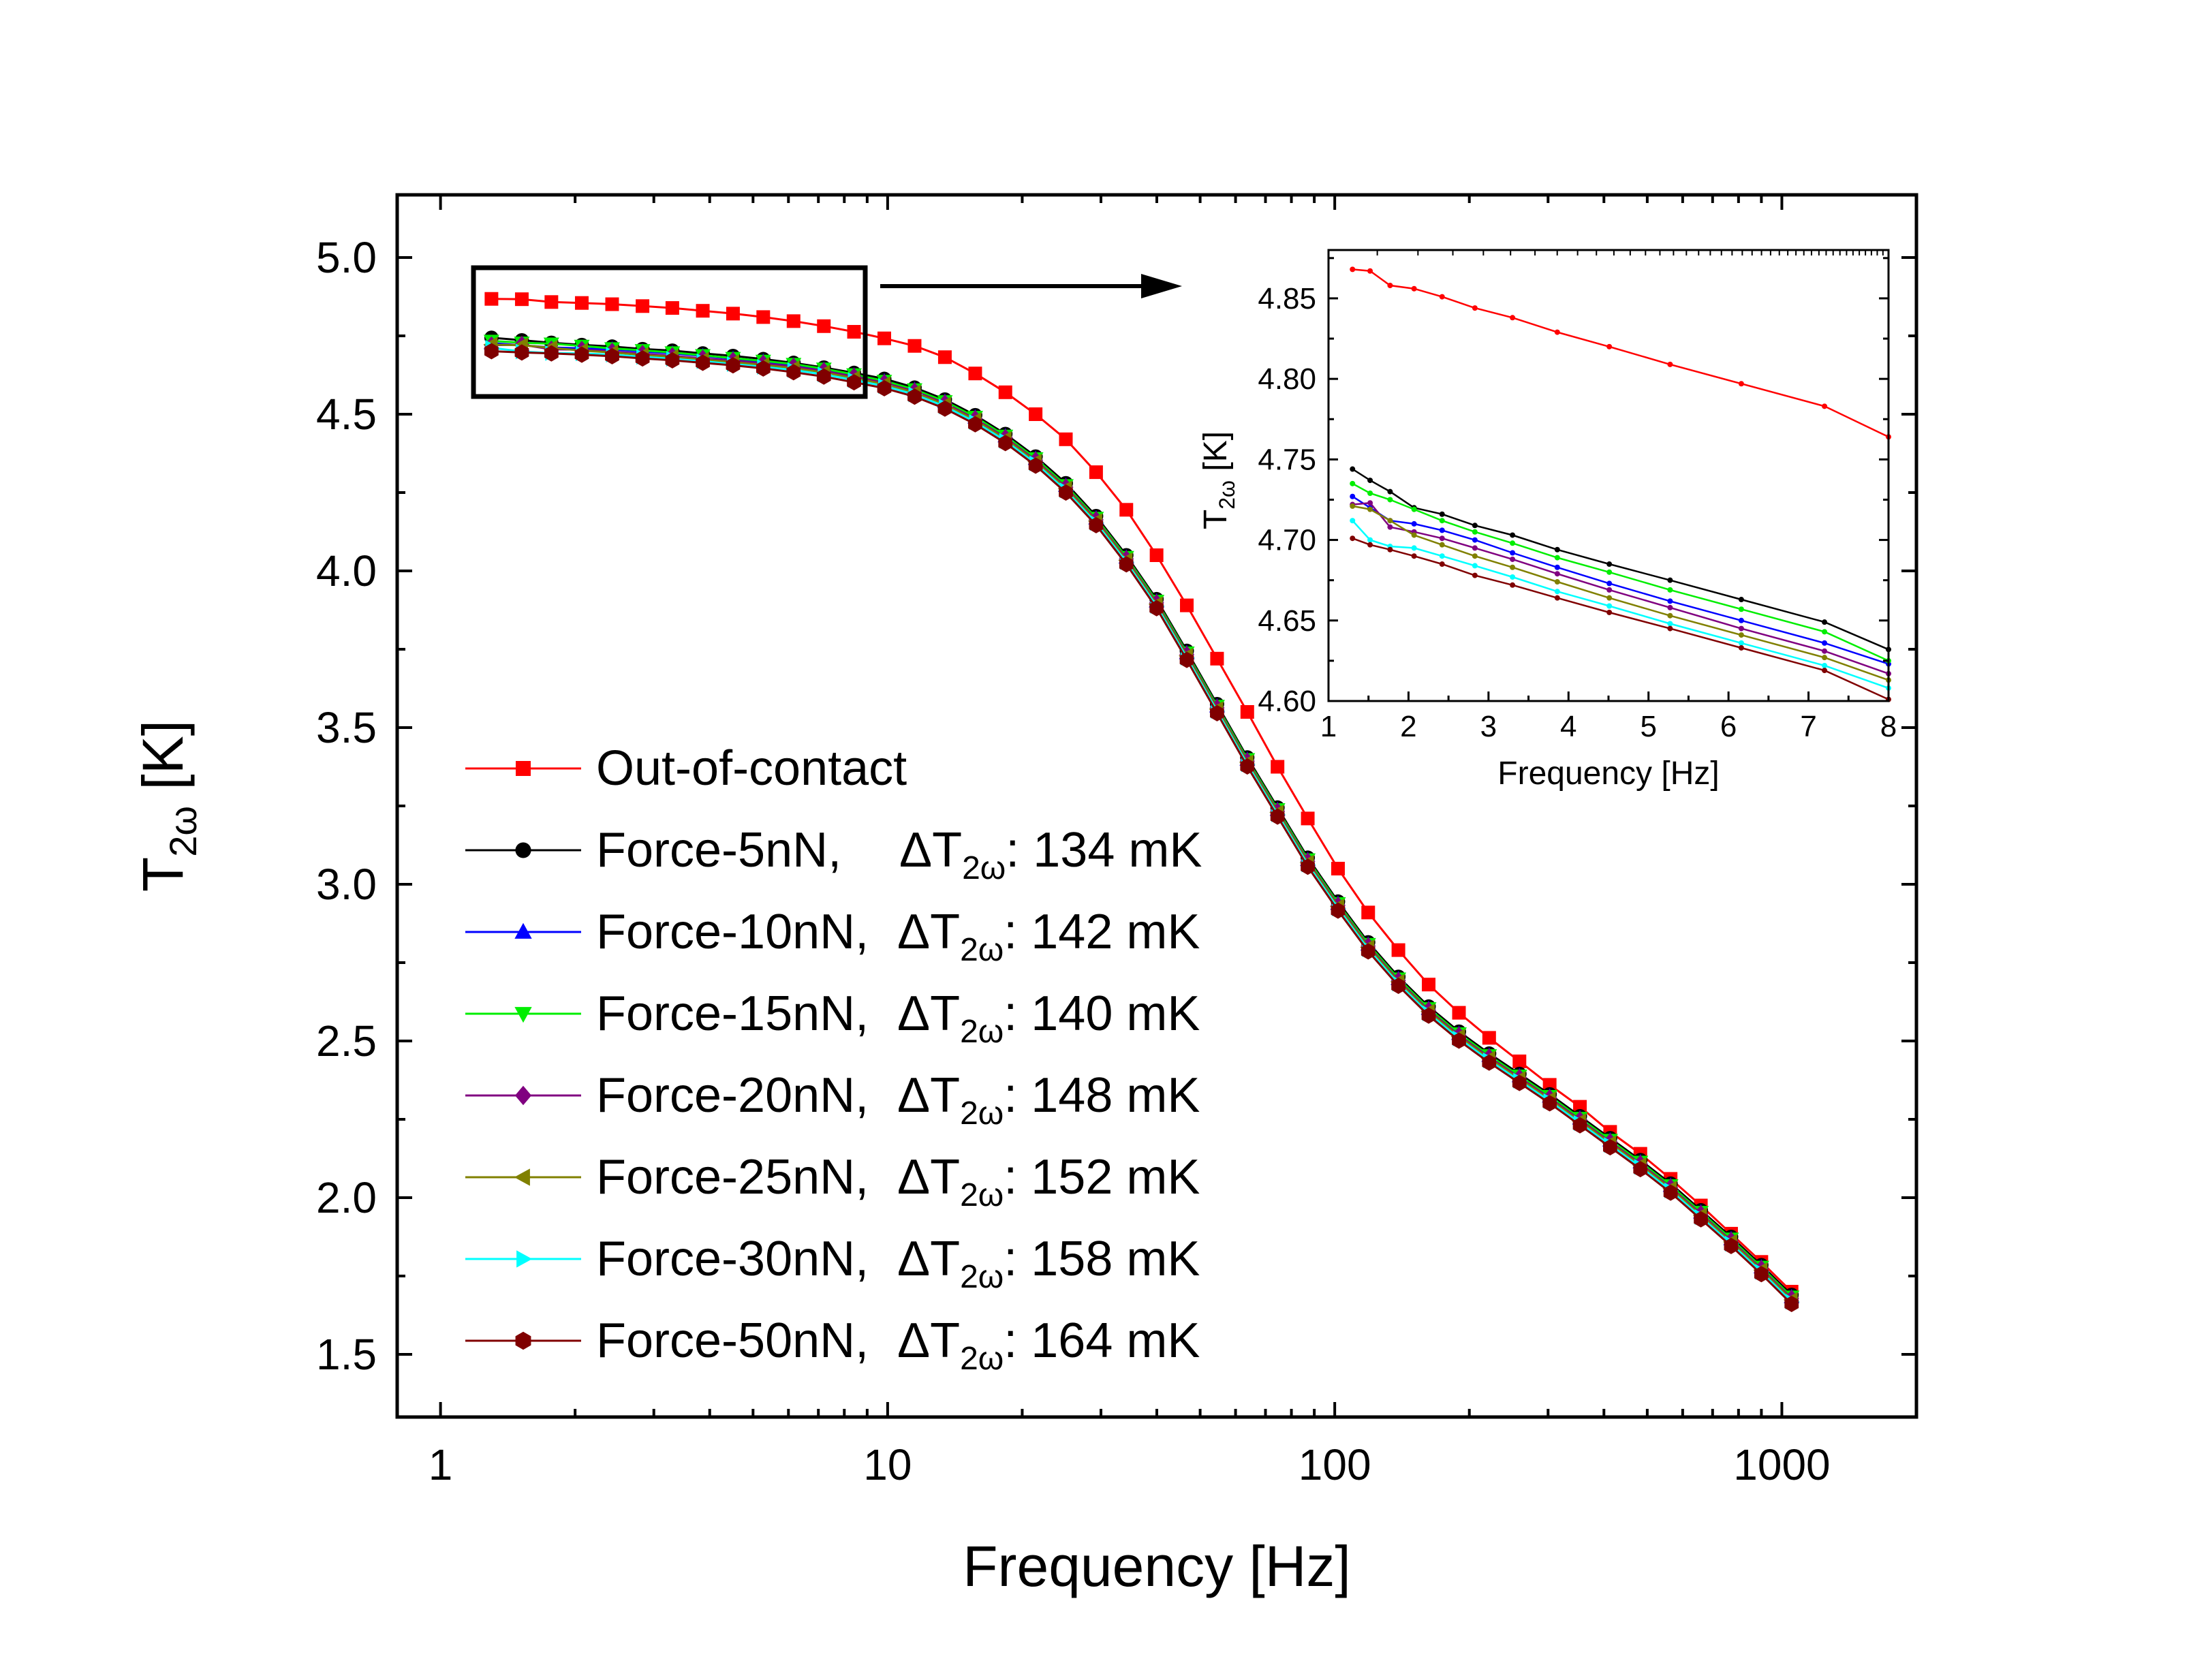 Image resolution: width=2191 pixels, height=1680 pixels. I want to click on legend-label: Out-of-contact, so click(751, 768).